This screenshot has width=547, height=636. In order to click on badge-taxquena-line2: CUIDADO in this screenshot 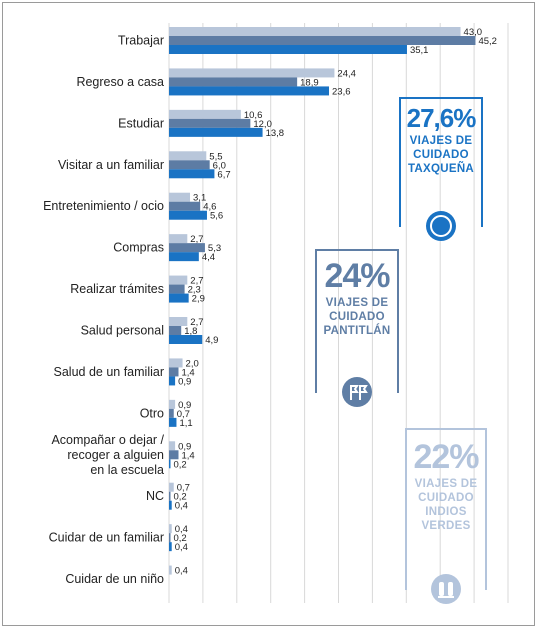, I will do `click(441, 155)`.